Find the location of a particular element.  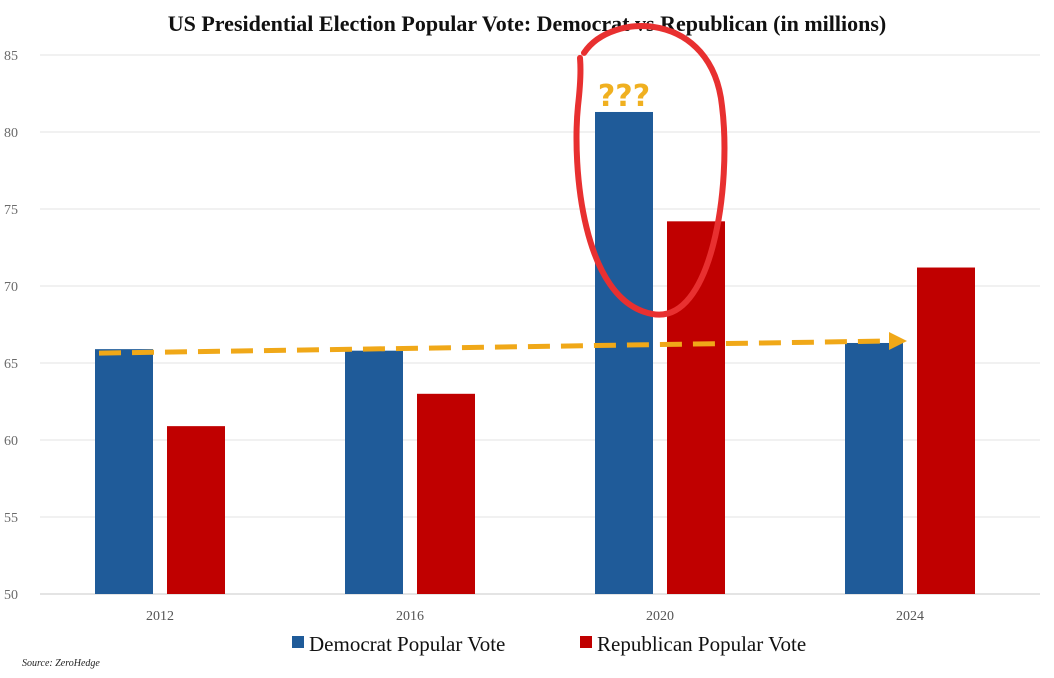

y-tick-label: 50 is located at coordinates (11, 595).